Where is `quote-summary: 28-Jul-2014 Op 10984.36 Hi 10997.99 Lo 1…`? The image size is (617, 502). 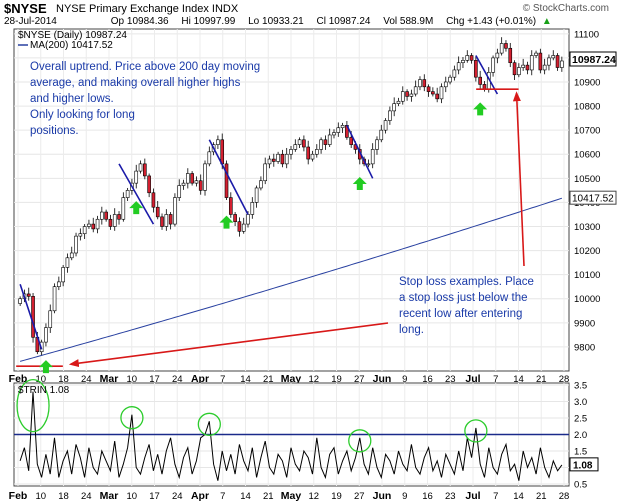 quote-summary: 28-Jul-2014 Op 10984.36 Hi 10997.99 Lo 1… is located at coordinates (308, 21).